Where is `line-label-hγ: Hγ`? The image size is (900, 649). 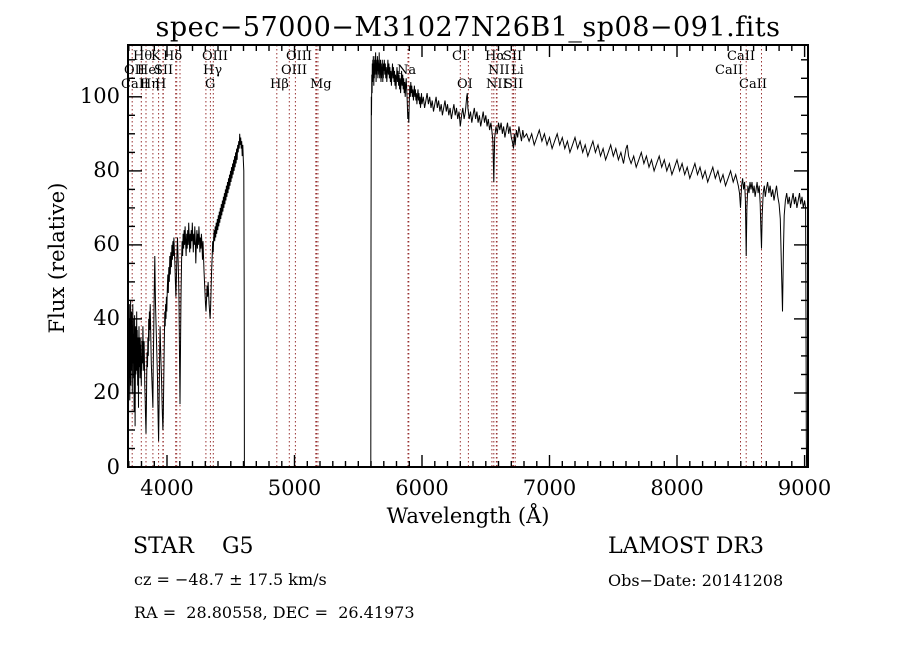
line-label-hγ: Hγ is located at coordinates (213, 70).